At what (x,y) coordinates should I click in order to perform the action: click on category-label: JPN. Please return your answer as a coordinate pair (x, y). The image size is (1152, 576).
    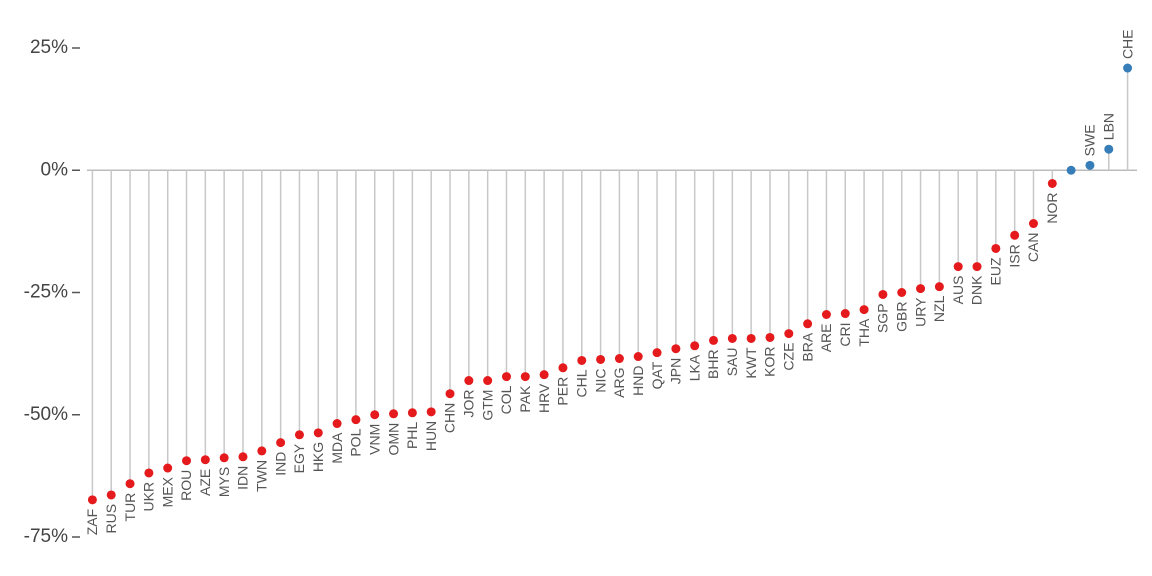
    Looking at the image, I should click on (676, 371).